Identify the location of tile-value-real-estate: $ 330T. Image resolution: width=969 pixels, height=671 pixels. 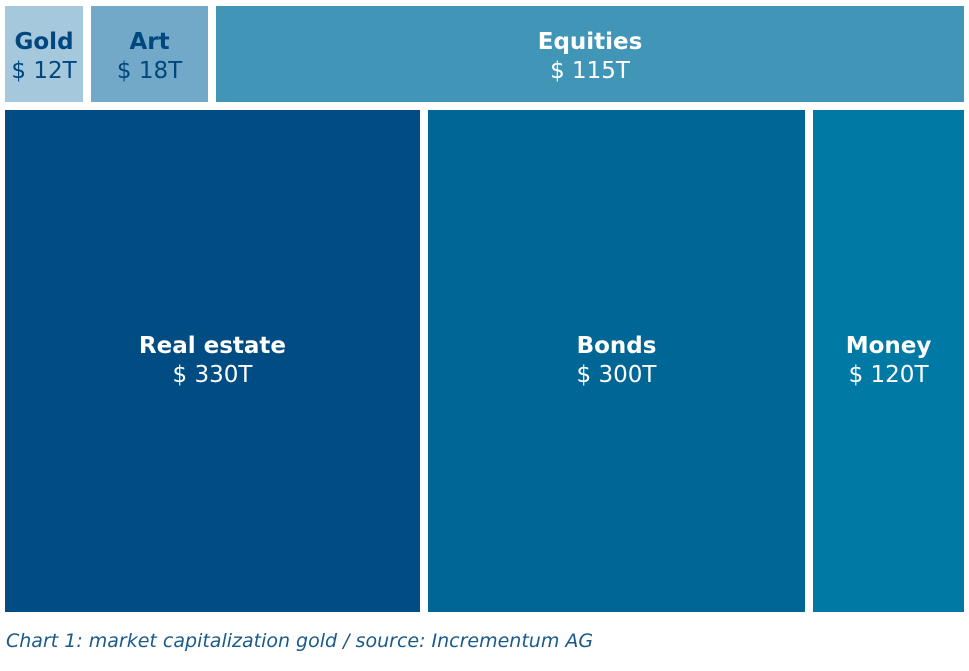
(212, 375).